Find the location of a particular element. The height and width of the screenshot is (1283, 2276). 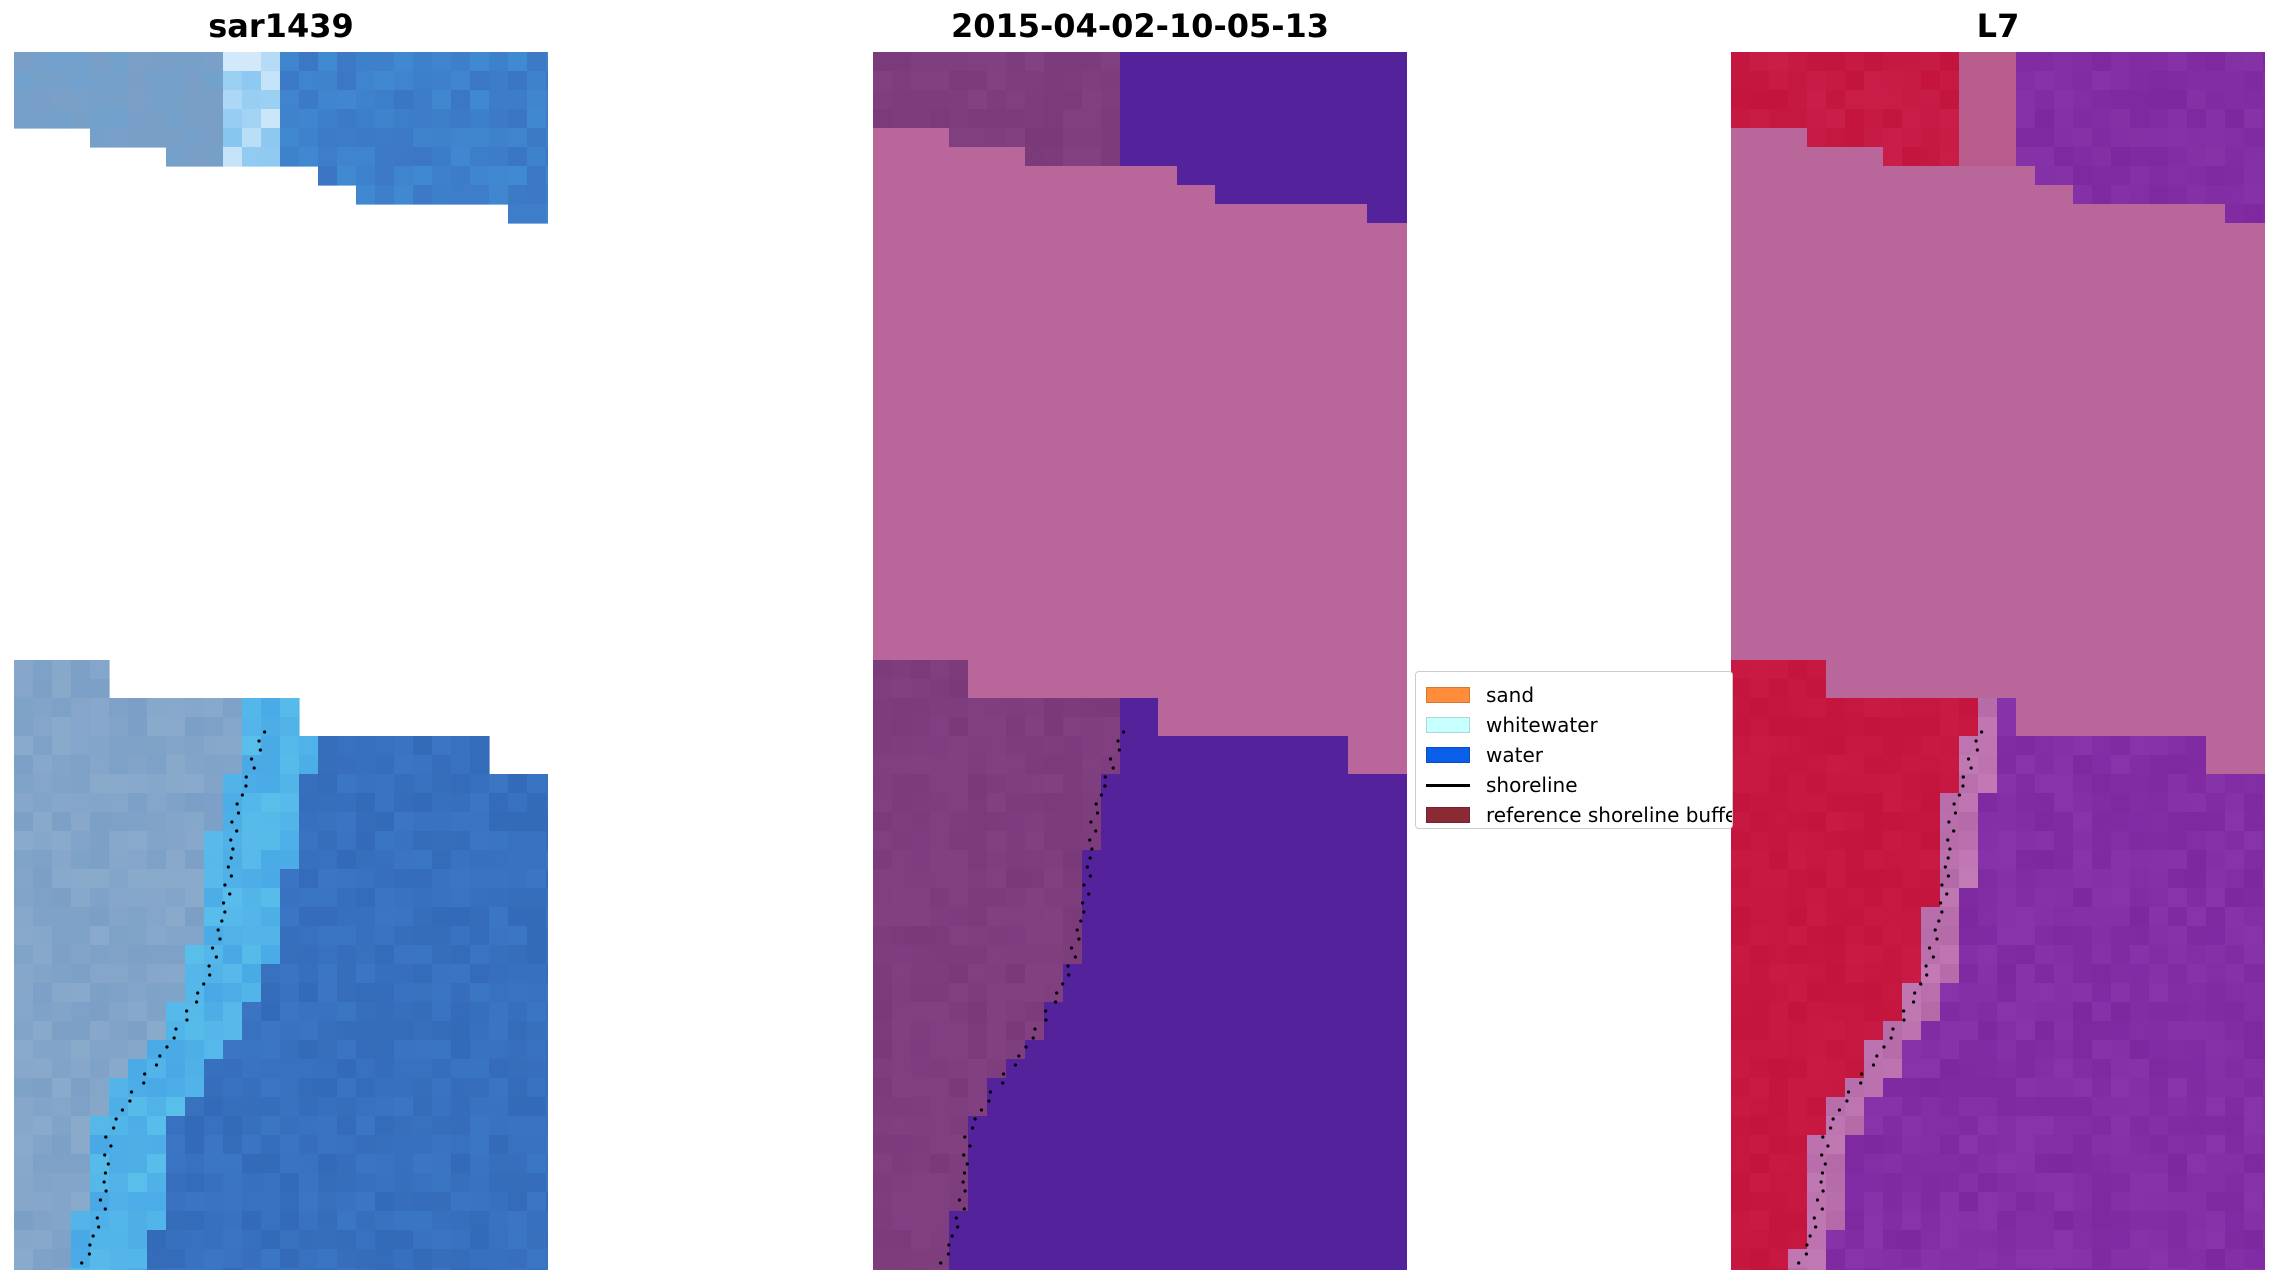

whitewater-swatch-icon is located at coordinates (1448, 725).